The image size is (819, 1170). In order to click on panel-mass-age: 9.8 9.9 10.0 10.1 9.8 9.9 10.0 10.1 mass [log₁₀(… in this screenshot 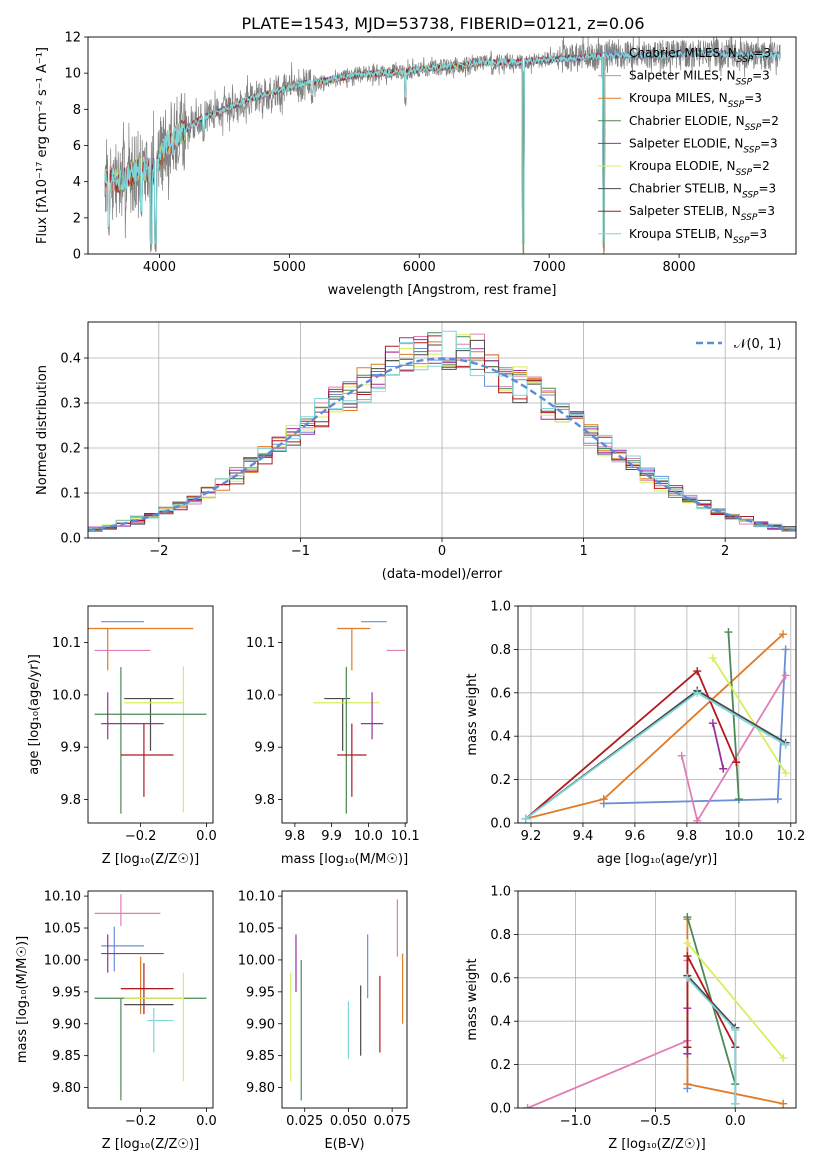, I will do `click(333, 736)`.